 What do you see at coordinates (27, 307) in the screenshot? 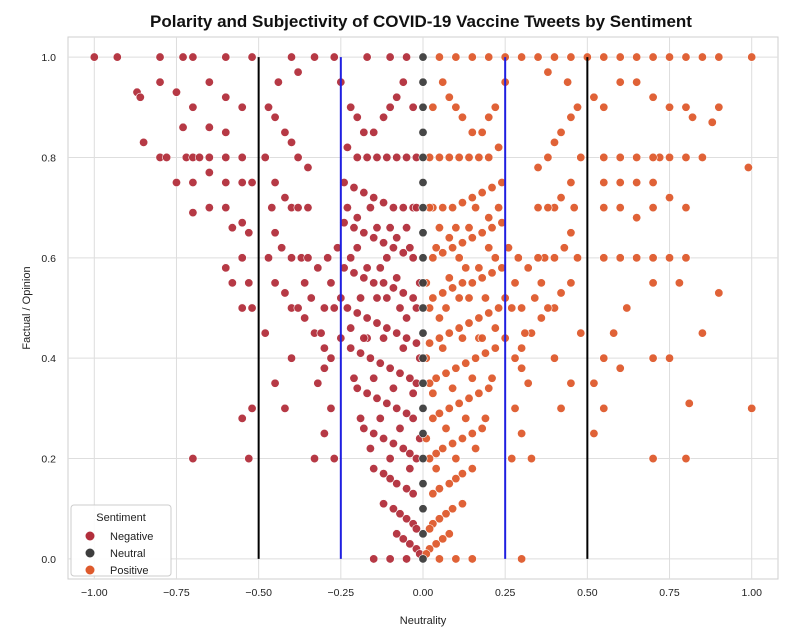
I see `y-axis-label: Factual / Opinion` at bounding box center [27, 307].